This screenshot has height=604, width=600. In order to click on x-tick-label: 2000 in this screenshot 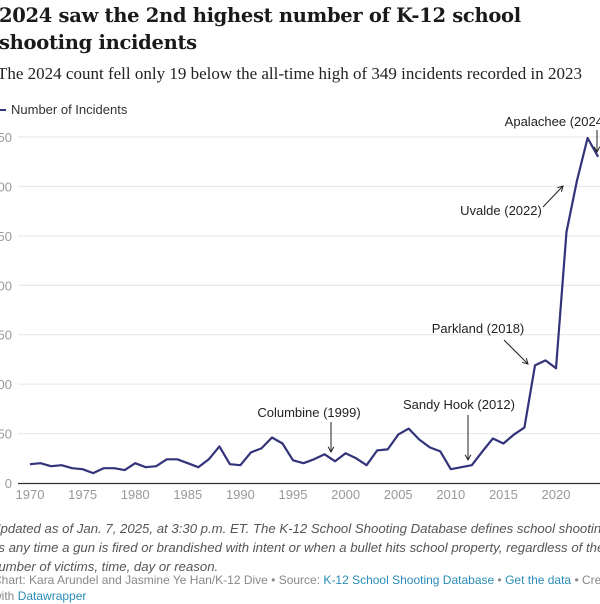, I will do `click(345, 494)`.